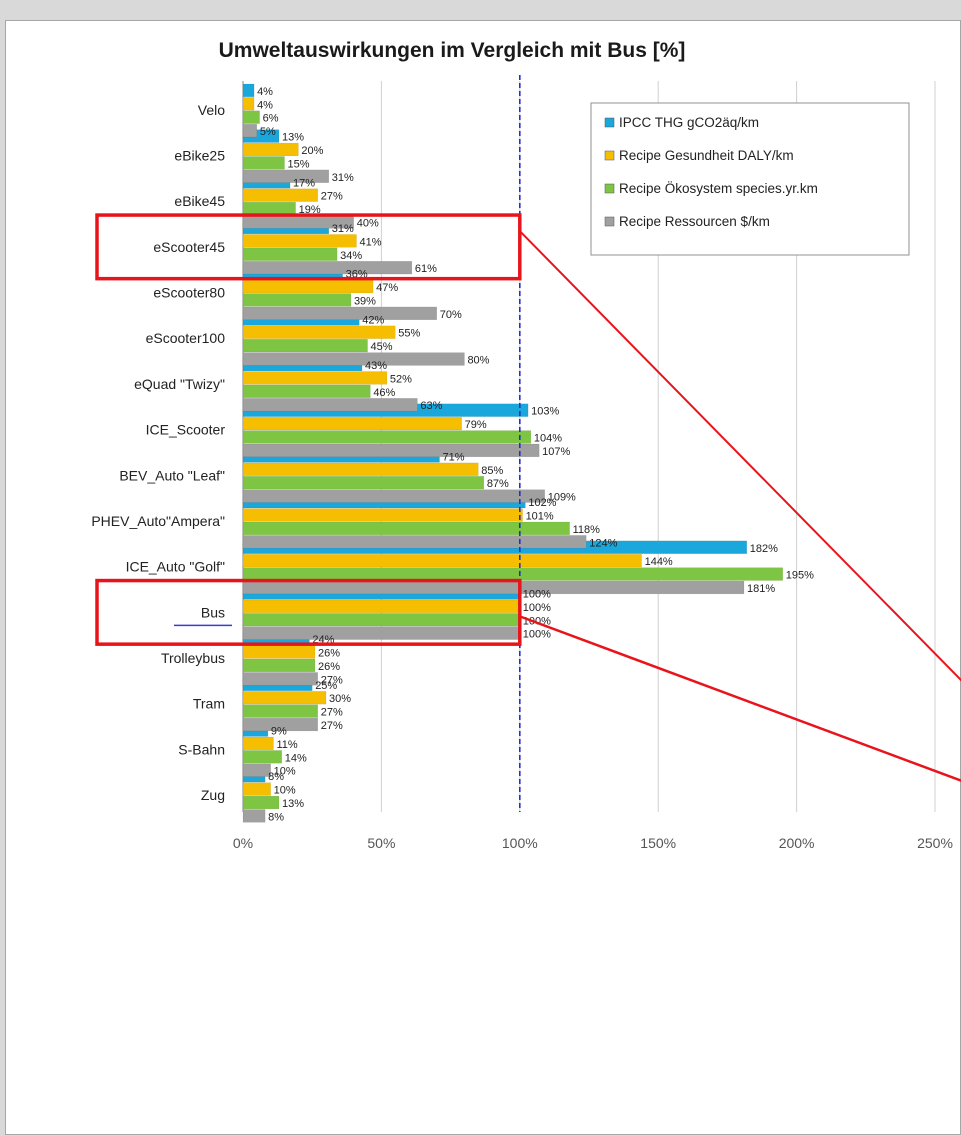 This screenshot has height=1136, width=961. What do you see at coordinates (382, 347) in the screenshot?
I see `value-label: 45%` at bounding box center [382, 347].